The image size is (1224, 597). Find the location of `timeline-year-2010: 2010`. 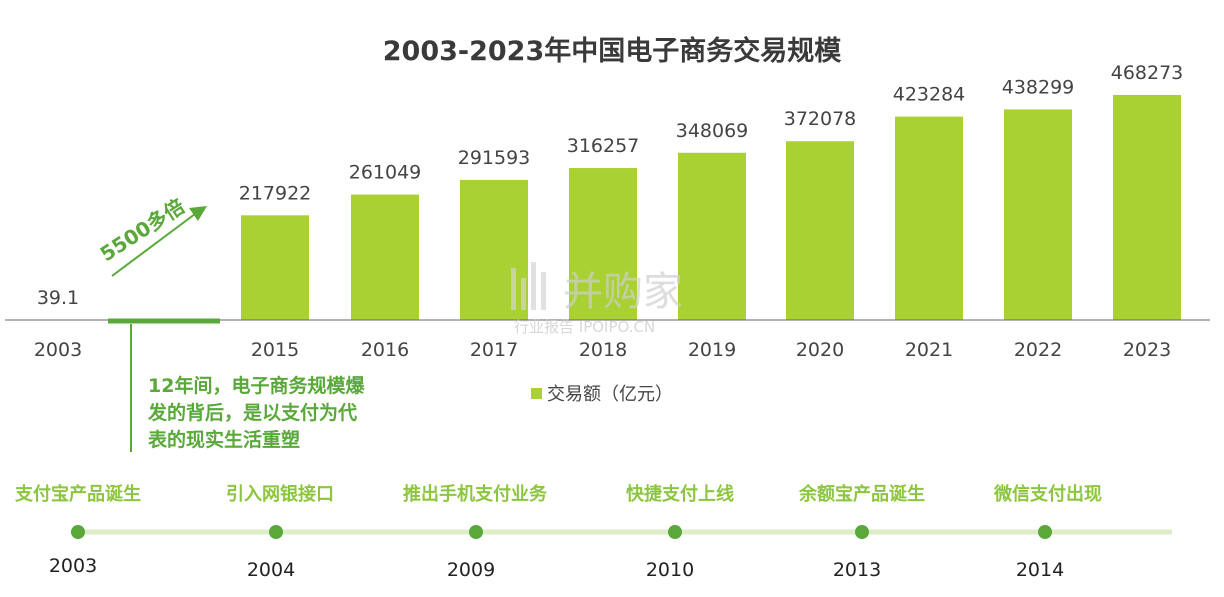

timeline-year-2010: 2010 is located at coordinates (670, 570).